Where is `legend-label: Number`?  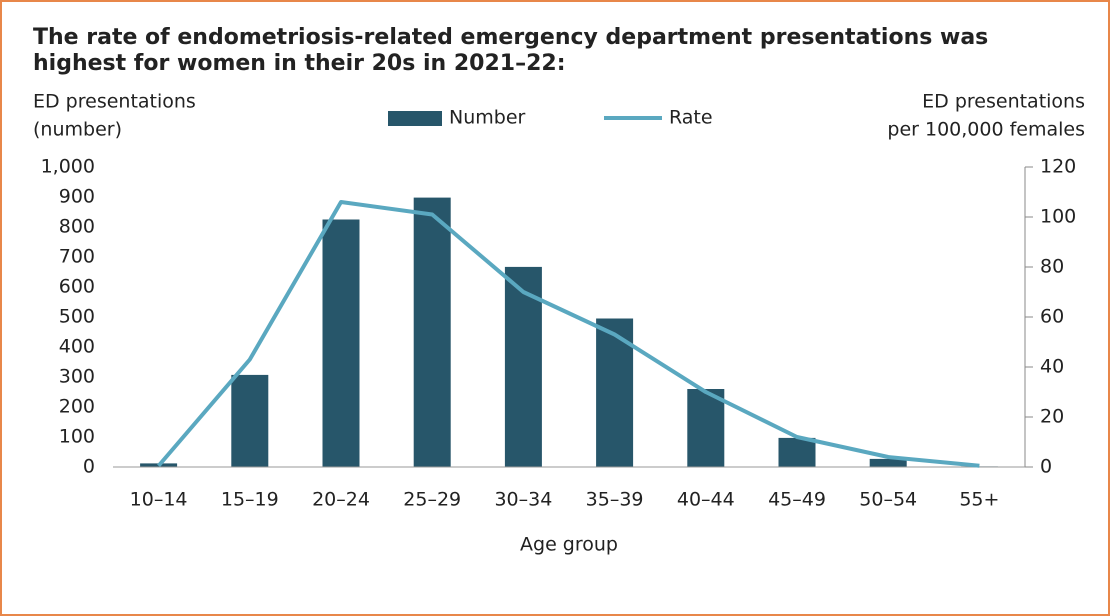 legend-label: Number is located at coordinates (487, 118).